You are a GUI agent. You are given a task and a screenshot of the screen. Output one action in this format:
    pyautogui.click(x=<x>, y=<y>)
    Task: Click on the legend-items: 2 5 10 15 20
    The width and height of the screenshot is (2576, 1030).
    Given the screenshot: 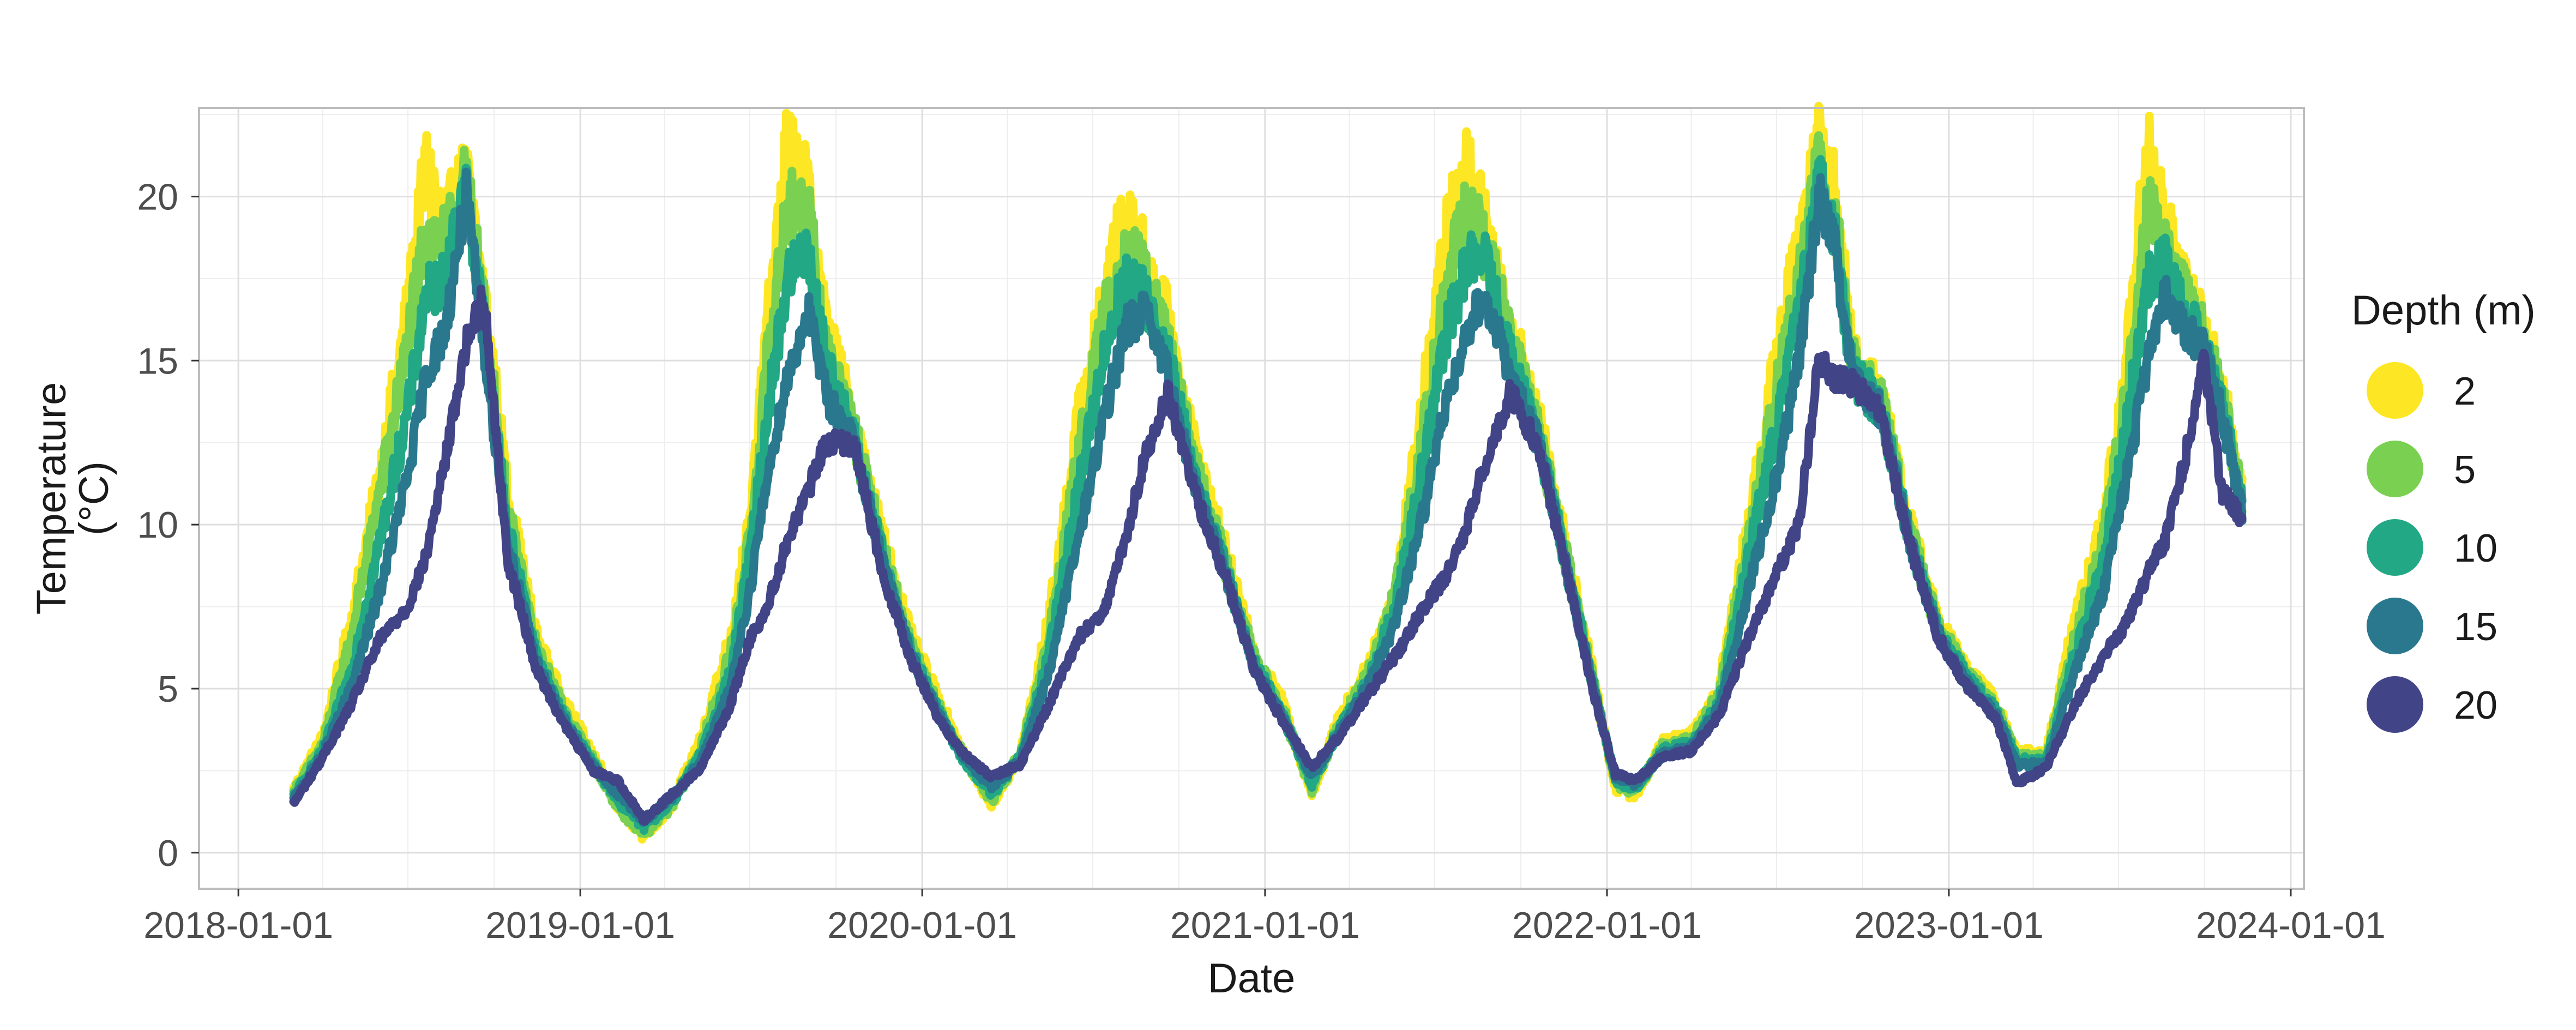 What is the action you would take?
    pyautogui.click(x=2432, y=547)
    